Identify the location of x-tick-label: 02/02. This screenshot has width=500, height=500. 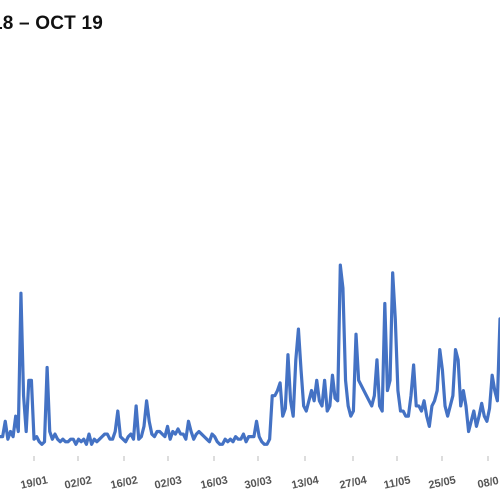
(77, 482).